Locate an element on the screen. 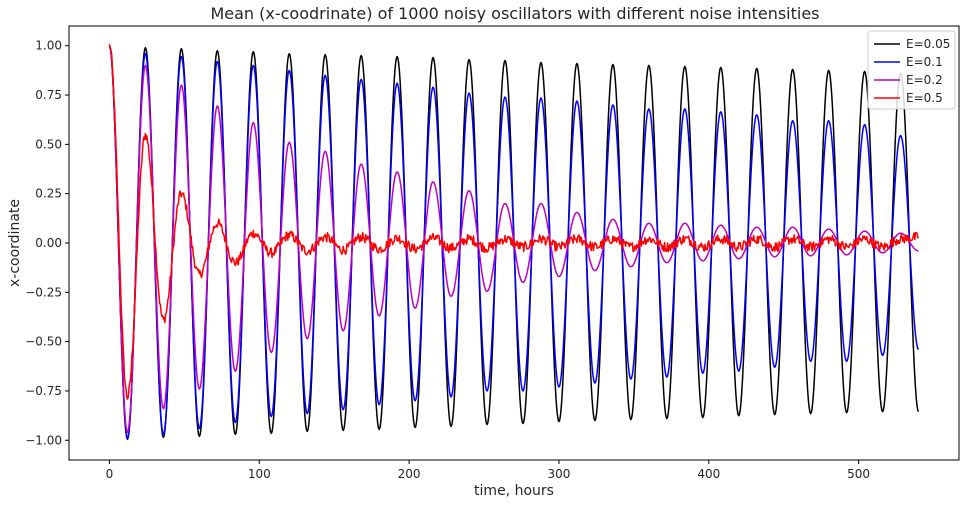 The image size is (972, 505). x-tick-label: 500 is located at coordinates (858, 474).